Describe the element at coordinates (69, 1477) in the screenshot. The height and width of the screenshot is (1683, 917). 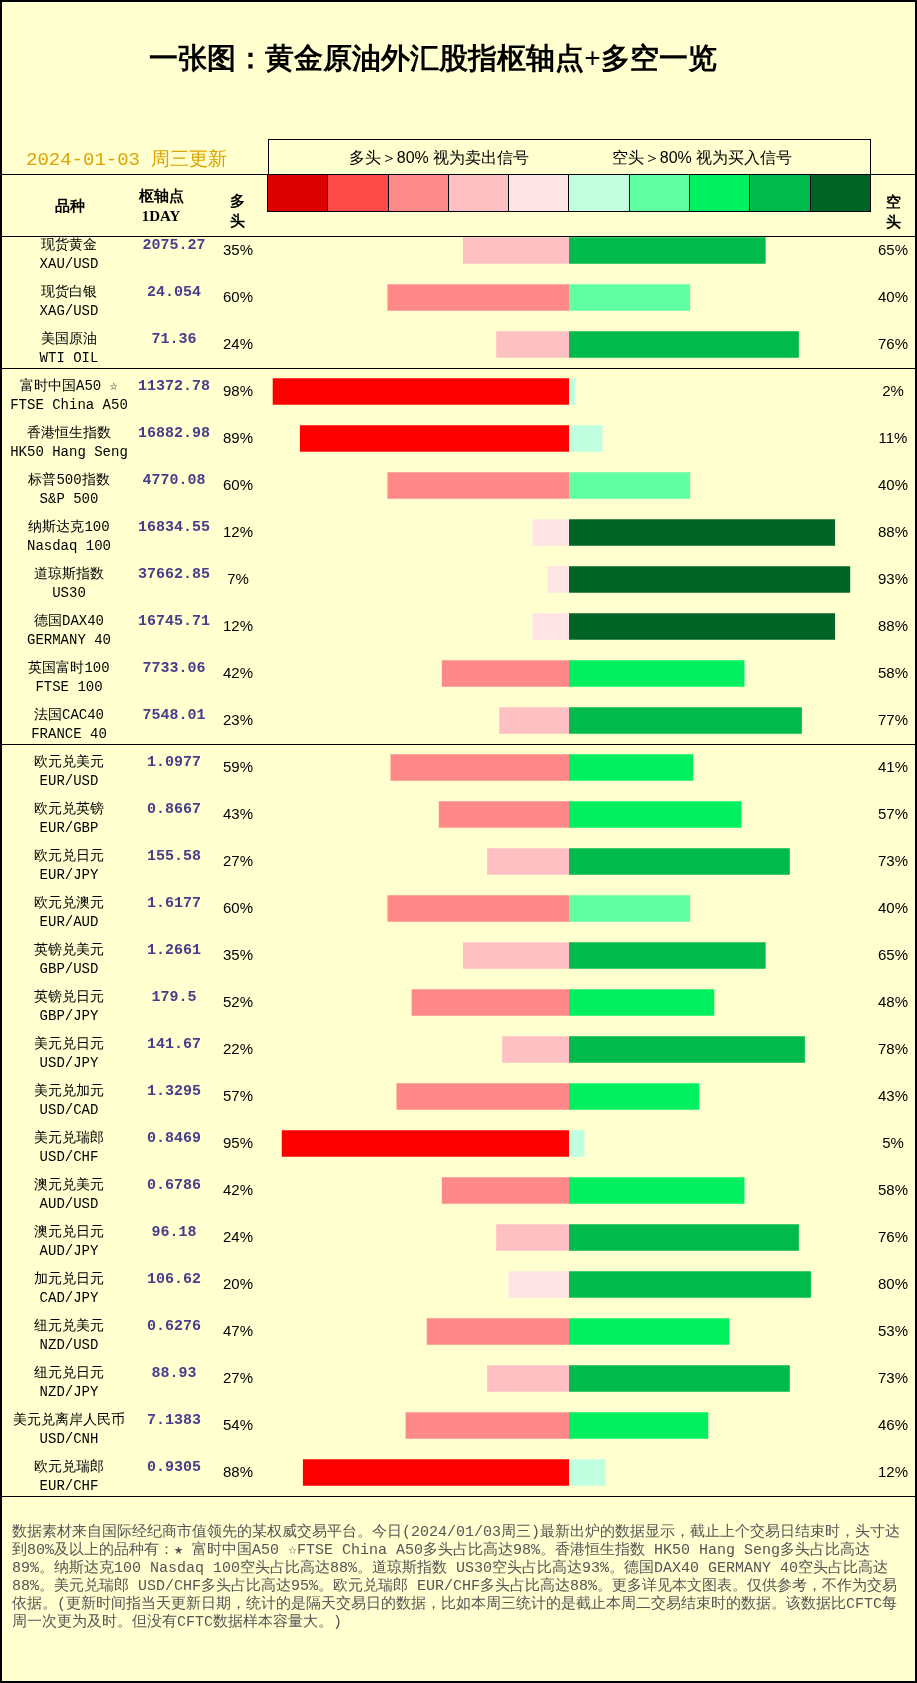
I see `y-tick-label: 欧元兑瑞郎 EUR/CHF` at that location.